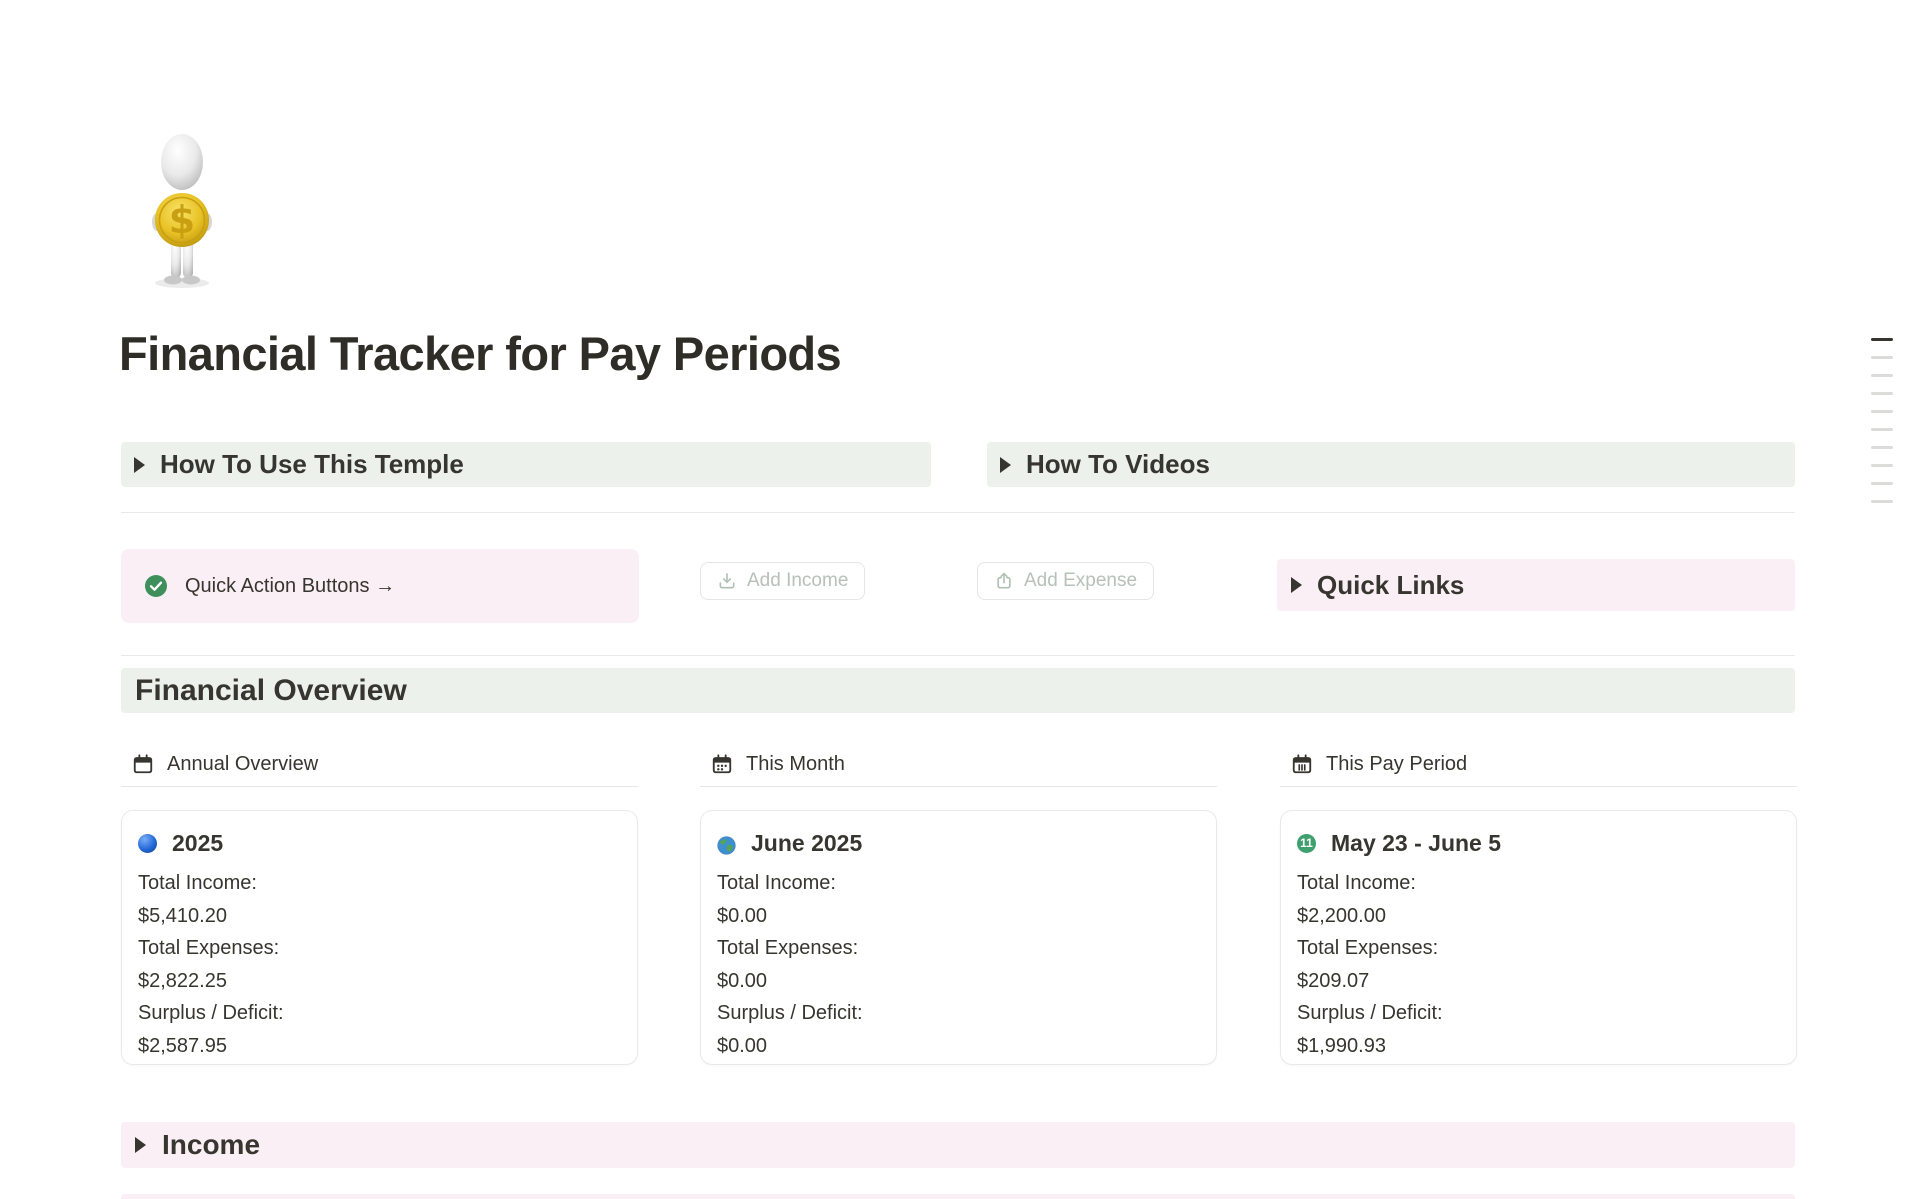  Describe the element at coordinates (742, 980) in the screenshot. I see `expenses-value: $0.00` at that location.